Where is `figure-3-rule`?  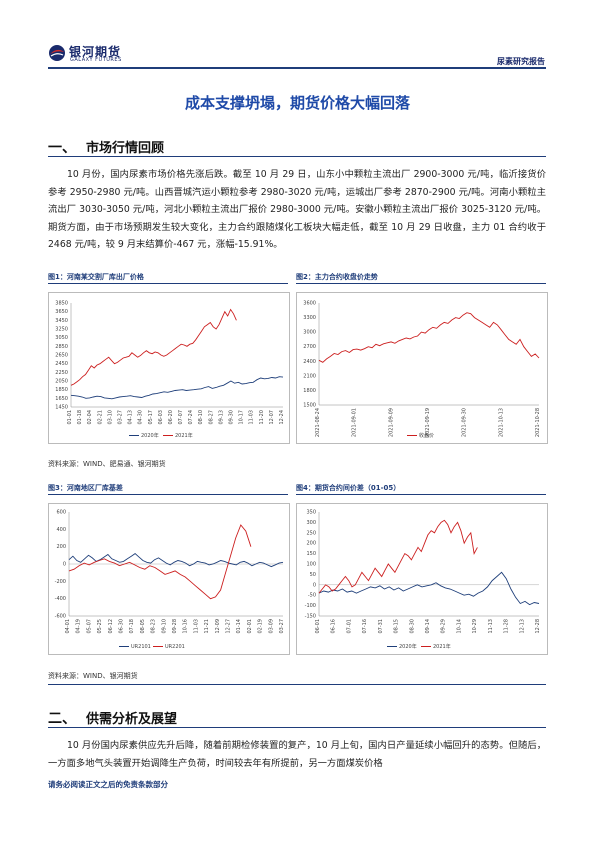 figure-3-rule is located at coordinates (168, 494).